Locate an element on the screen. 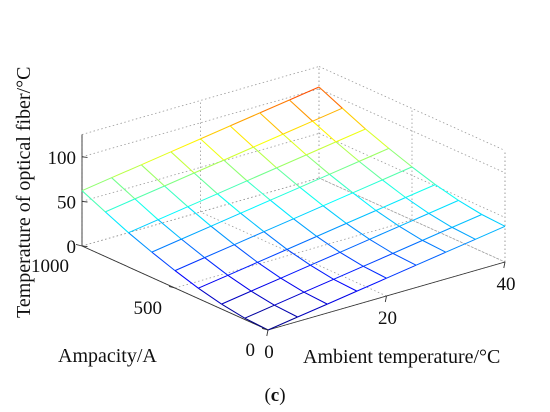 This screenshot has width=550, height=412. x-tick-label: 40 is located at coordinates (506, 284).